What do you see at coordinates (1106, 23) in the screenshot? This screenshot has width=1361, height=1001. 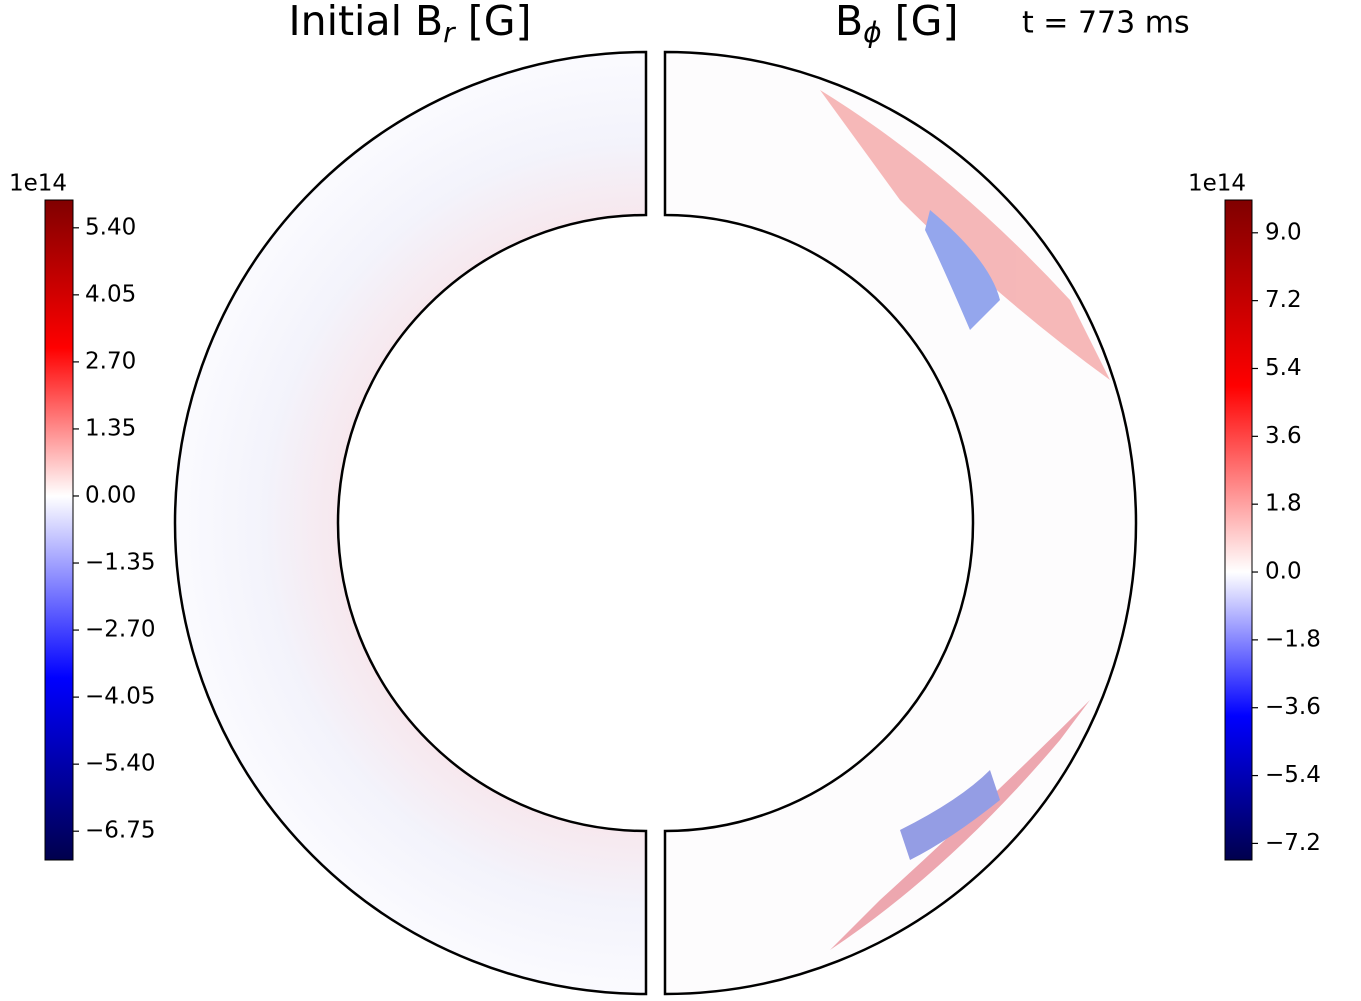 I see `annotation: t = 773 ms` at bounding box center [1106, 23].